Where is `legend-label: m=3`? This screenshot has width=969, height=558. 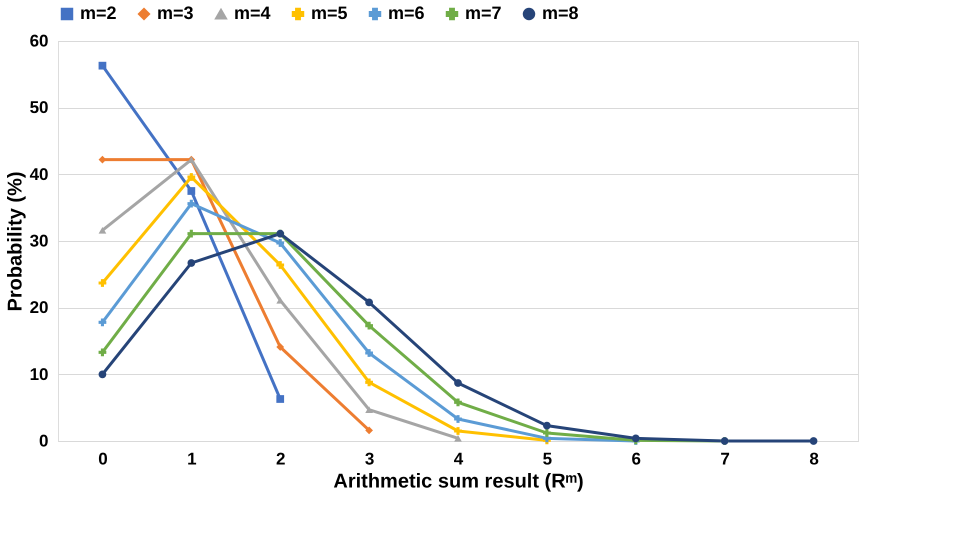
legend-label: m=3 is located at coordinates (175, 13).